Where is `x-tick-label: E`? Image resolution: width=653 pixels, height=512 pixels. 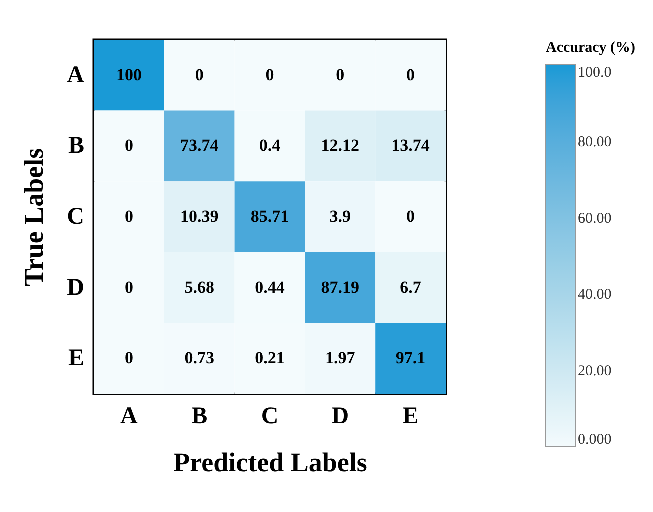 x-tick-label: E is located at coordinates (410, 417).